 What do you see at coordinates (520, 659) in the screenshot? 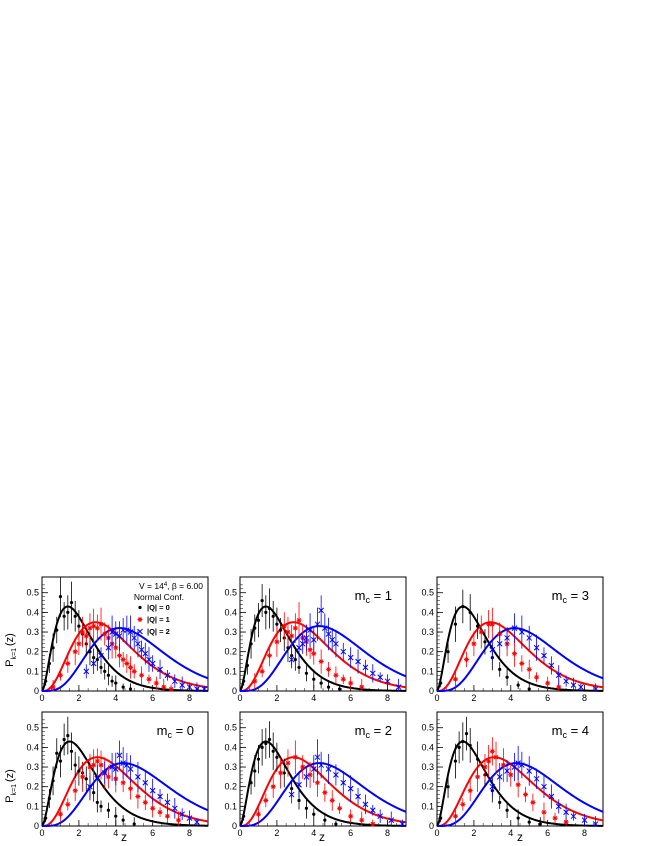
I see `fit-curve-q2` at bounding box center [520, 659].